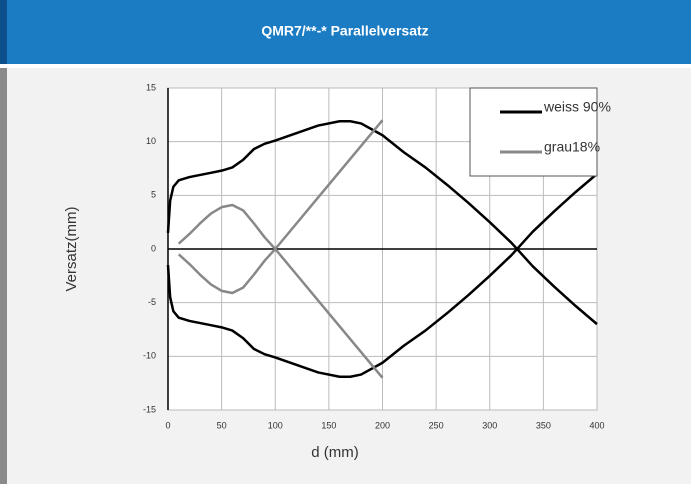 Image resolution: width=691 pixels, height=484 pixels. I want to click on x-axis-label: d (mm), so click(335, 452).